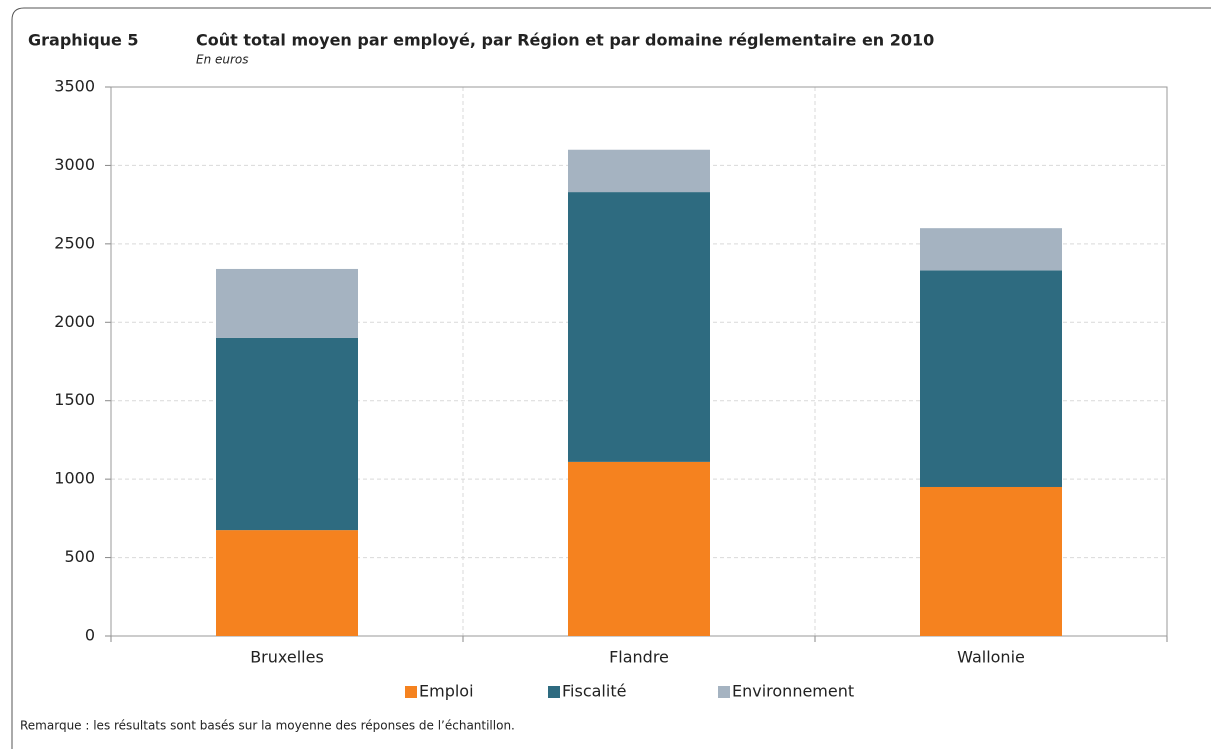  Describe the element at coordinates (74, 321) in the screenshot. I see `y-tick-label: 2000` at that location.